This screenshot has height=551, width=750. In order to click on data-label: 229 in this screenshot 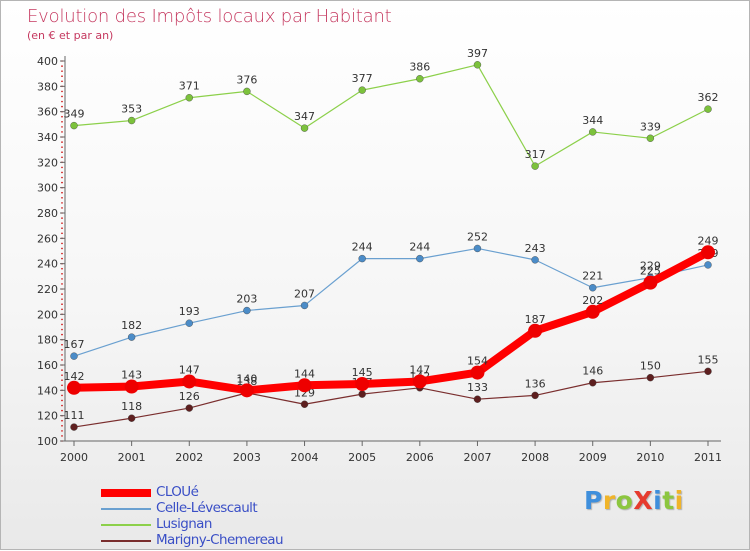, I will do `click(650, 266)`.